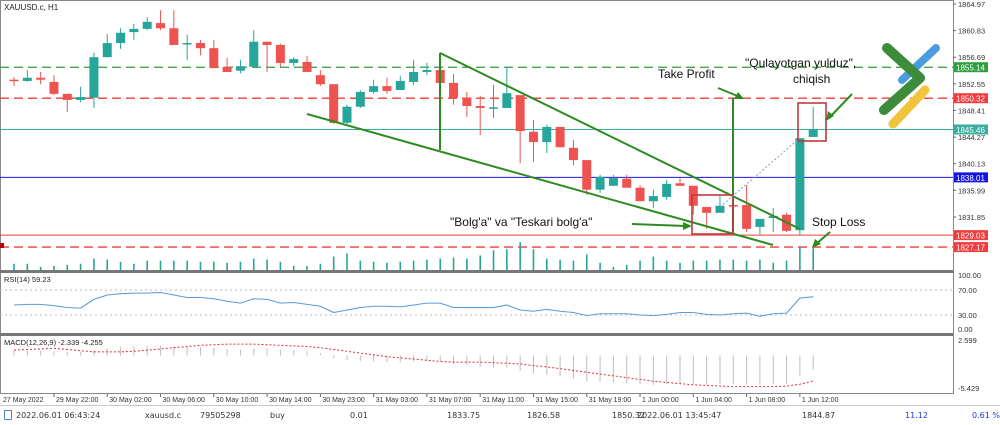 The width and height of the screenshot is (1000, 425). Describe the element at coordinates (965, 329) in the screenshot. I see `rsi-tick-label: 0.00` at that location.